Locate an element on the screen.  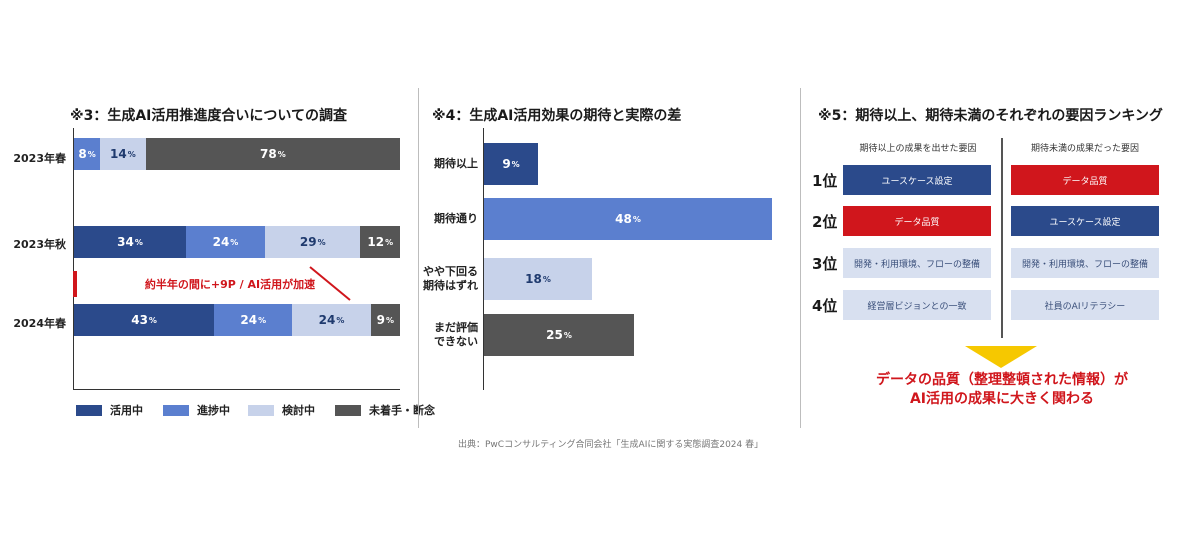
legend-label: 未着手・断念 is located at coordinates (402, 410).